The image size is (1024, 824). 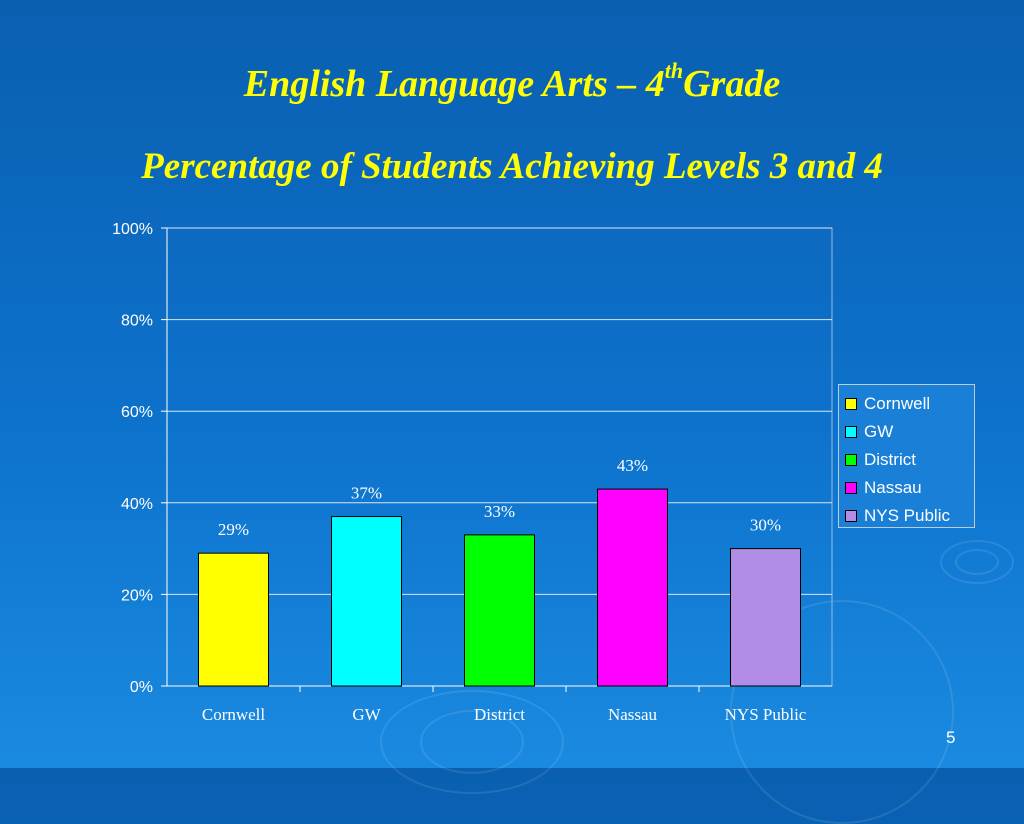 What do you see at coordinates (141, 687) in the screenshot?
I see `y-tick-label: 0%` at bounding box center [141, 687].